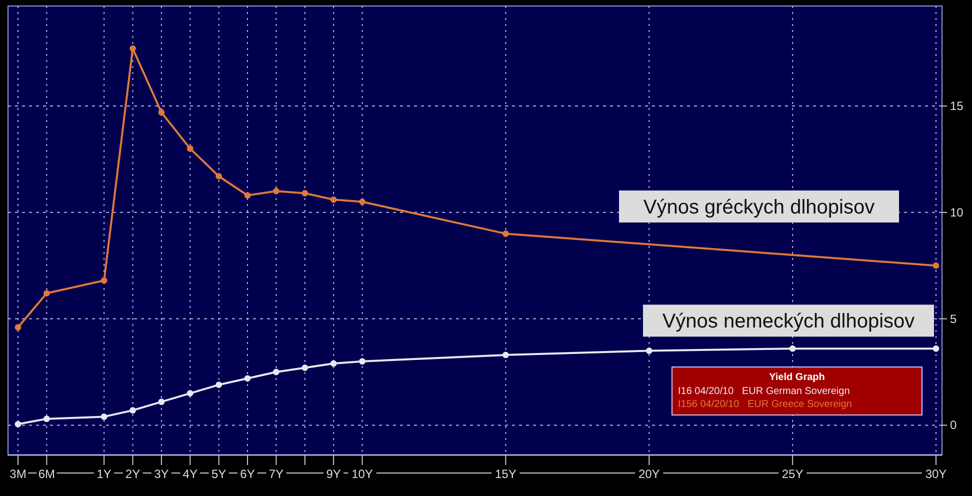  Describe the element at coordinates (276, 474) in the screenshot. I see `x-tick-label: 7Y` at that location.